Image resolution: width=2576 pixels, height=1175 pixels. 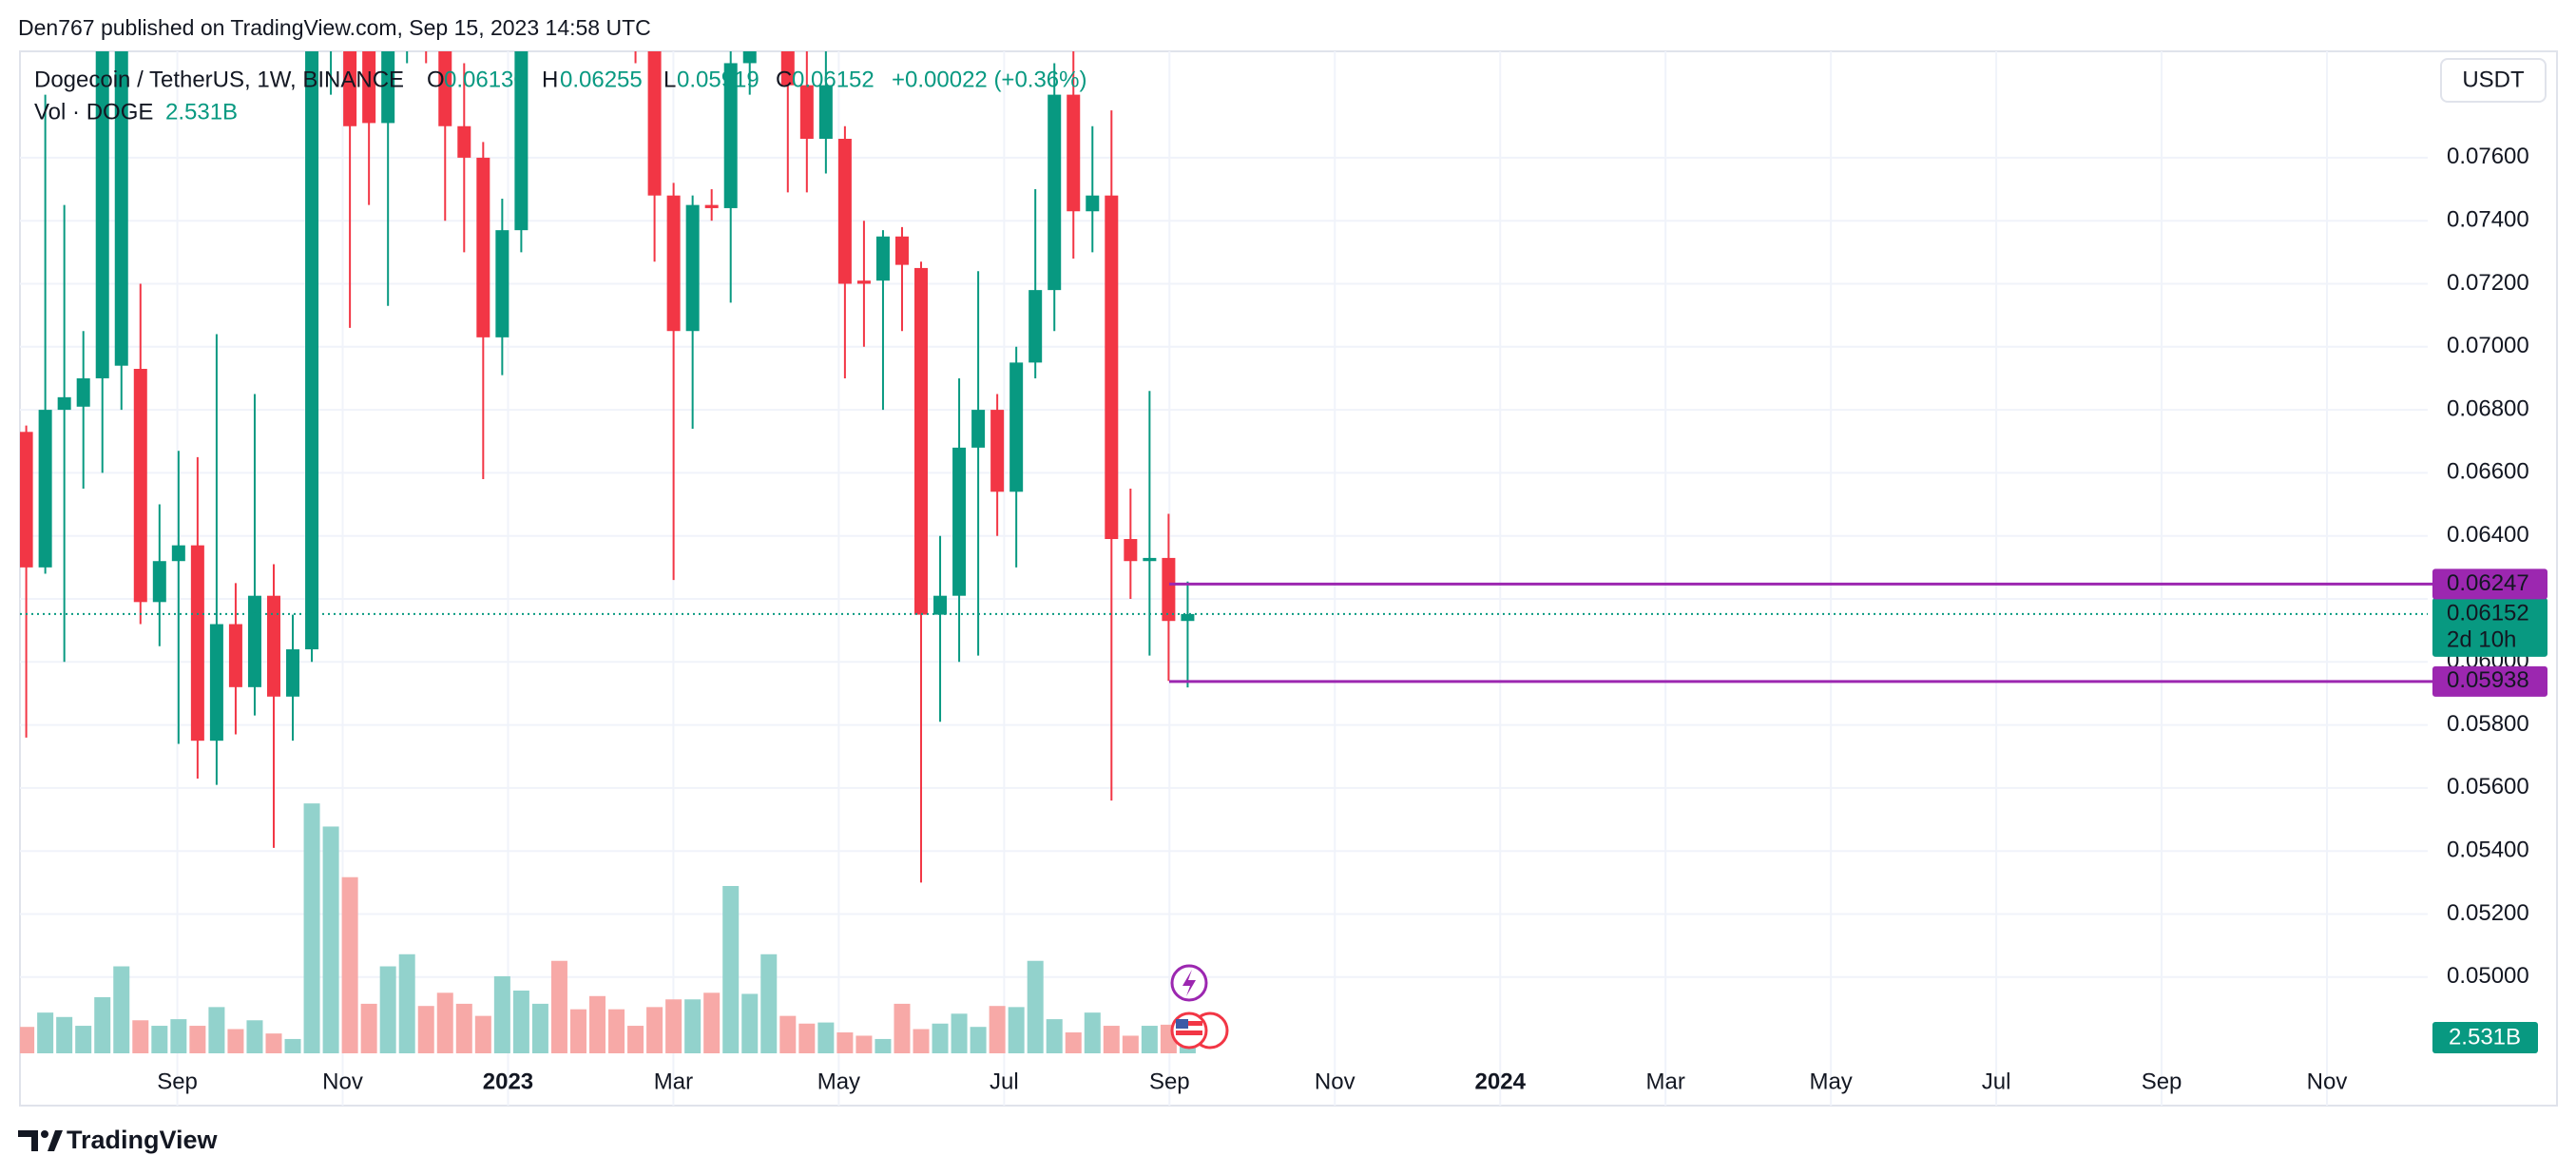 I want to click on volume-title: Vol · DOGE, so click(x=93, y=112).